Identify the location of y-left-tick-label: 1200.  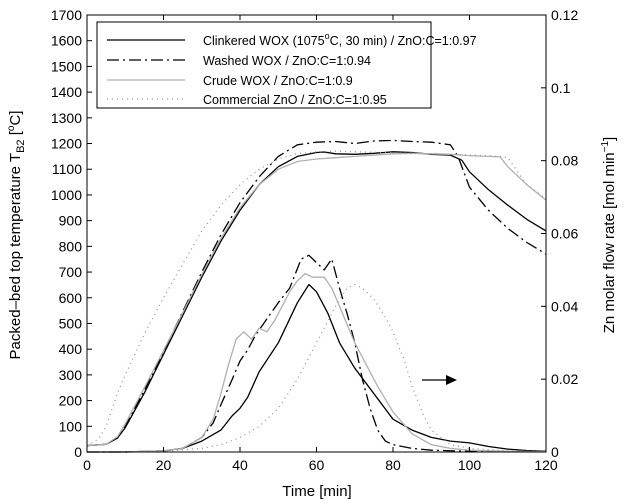
(66, 144).